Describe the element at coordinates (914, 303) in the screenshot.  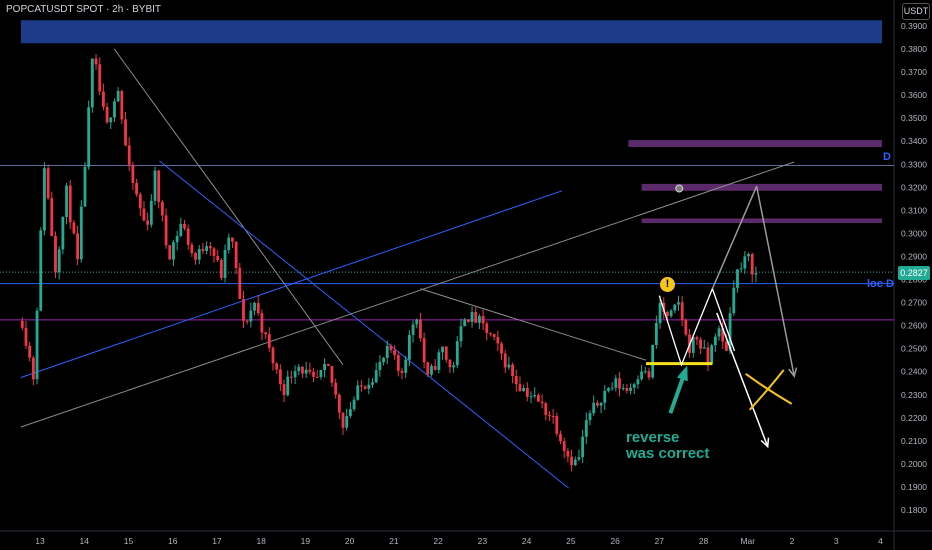
I see `y-tick-label: 0.2700` at that location.